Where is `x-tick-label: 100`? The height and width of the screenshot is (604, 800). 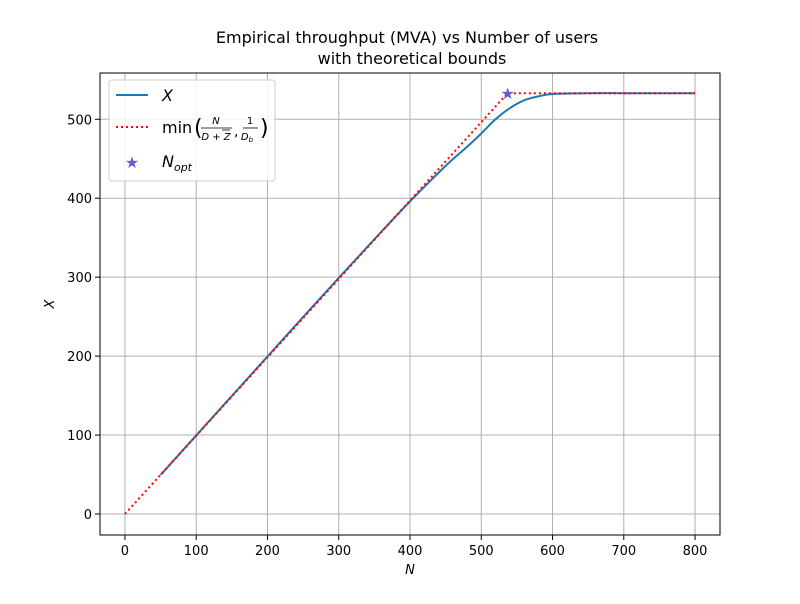
x-tick-label: 100 is located at coordinates (196, 551).